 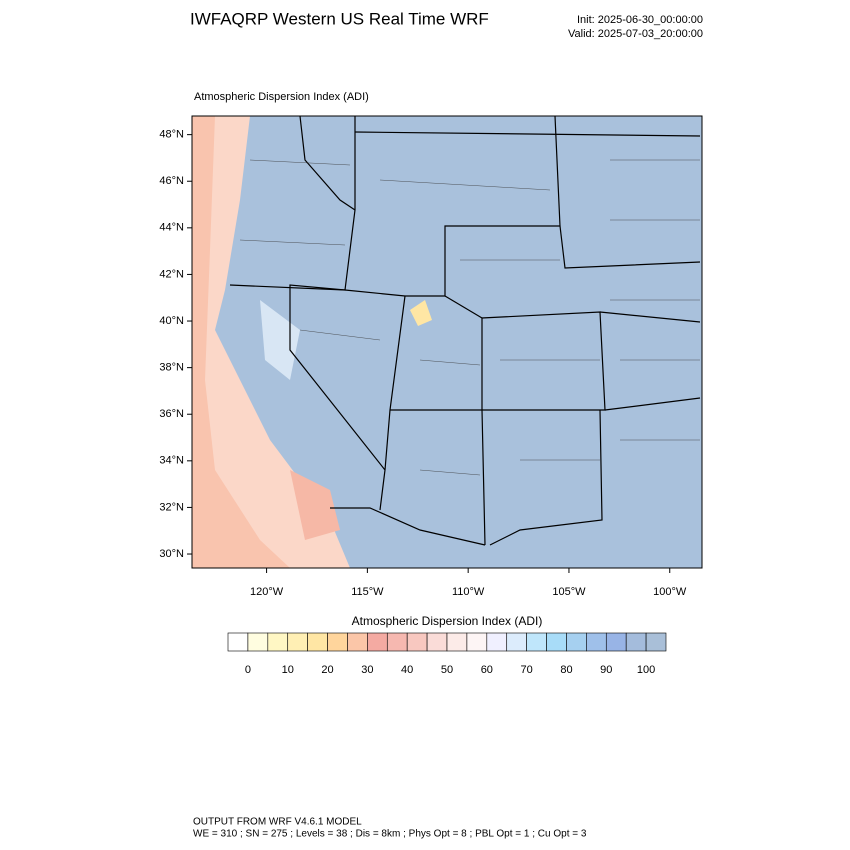 I want to click on lon-tick-label: 120°W, so click(x=267, y=592).